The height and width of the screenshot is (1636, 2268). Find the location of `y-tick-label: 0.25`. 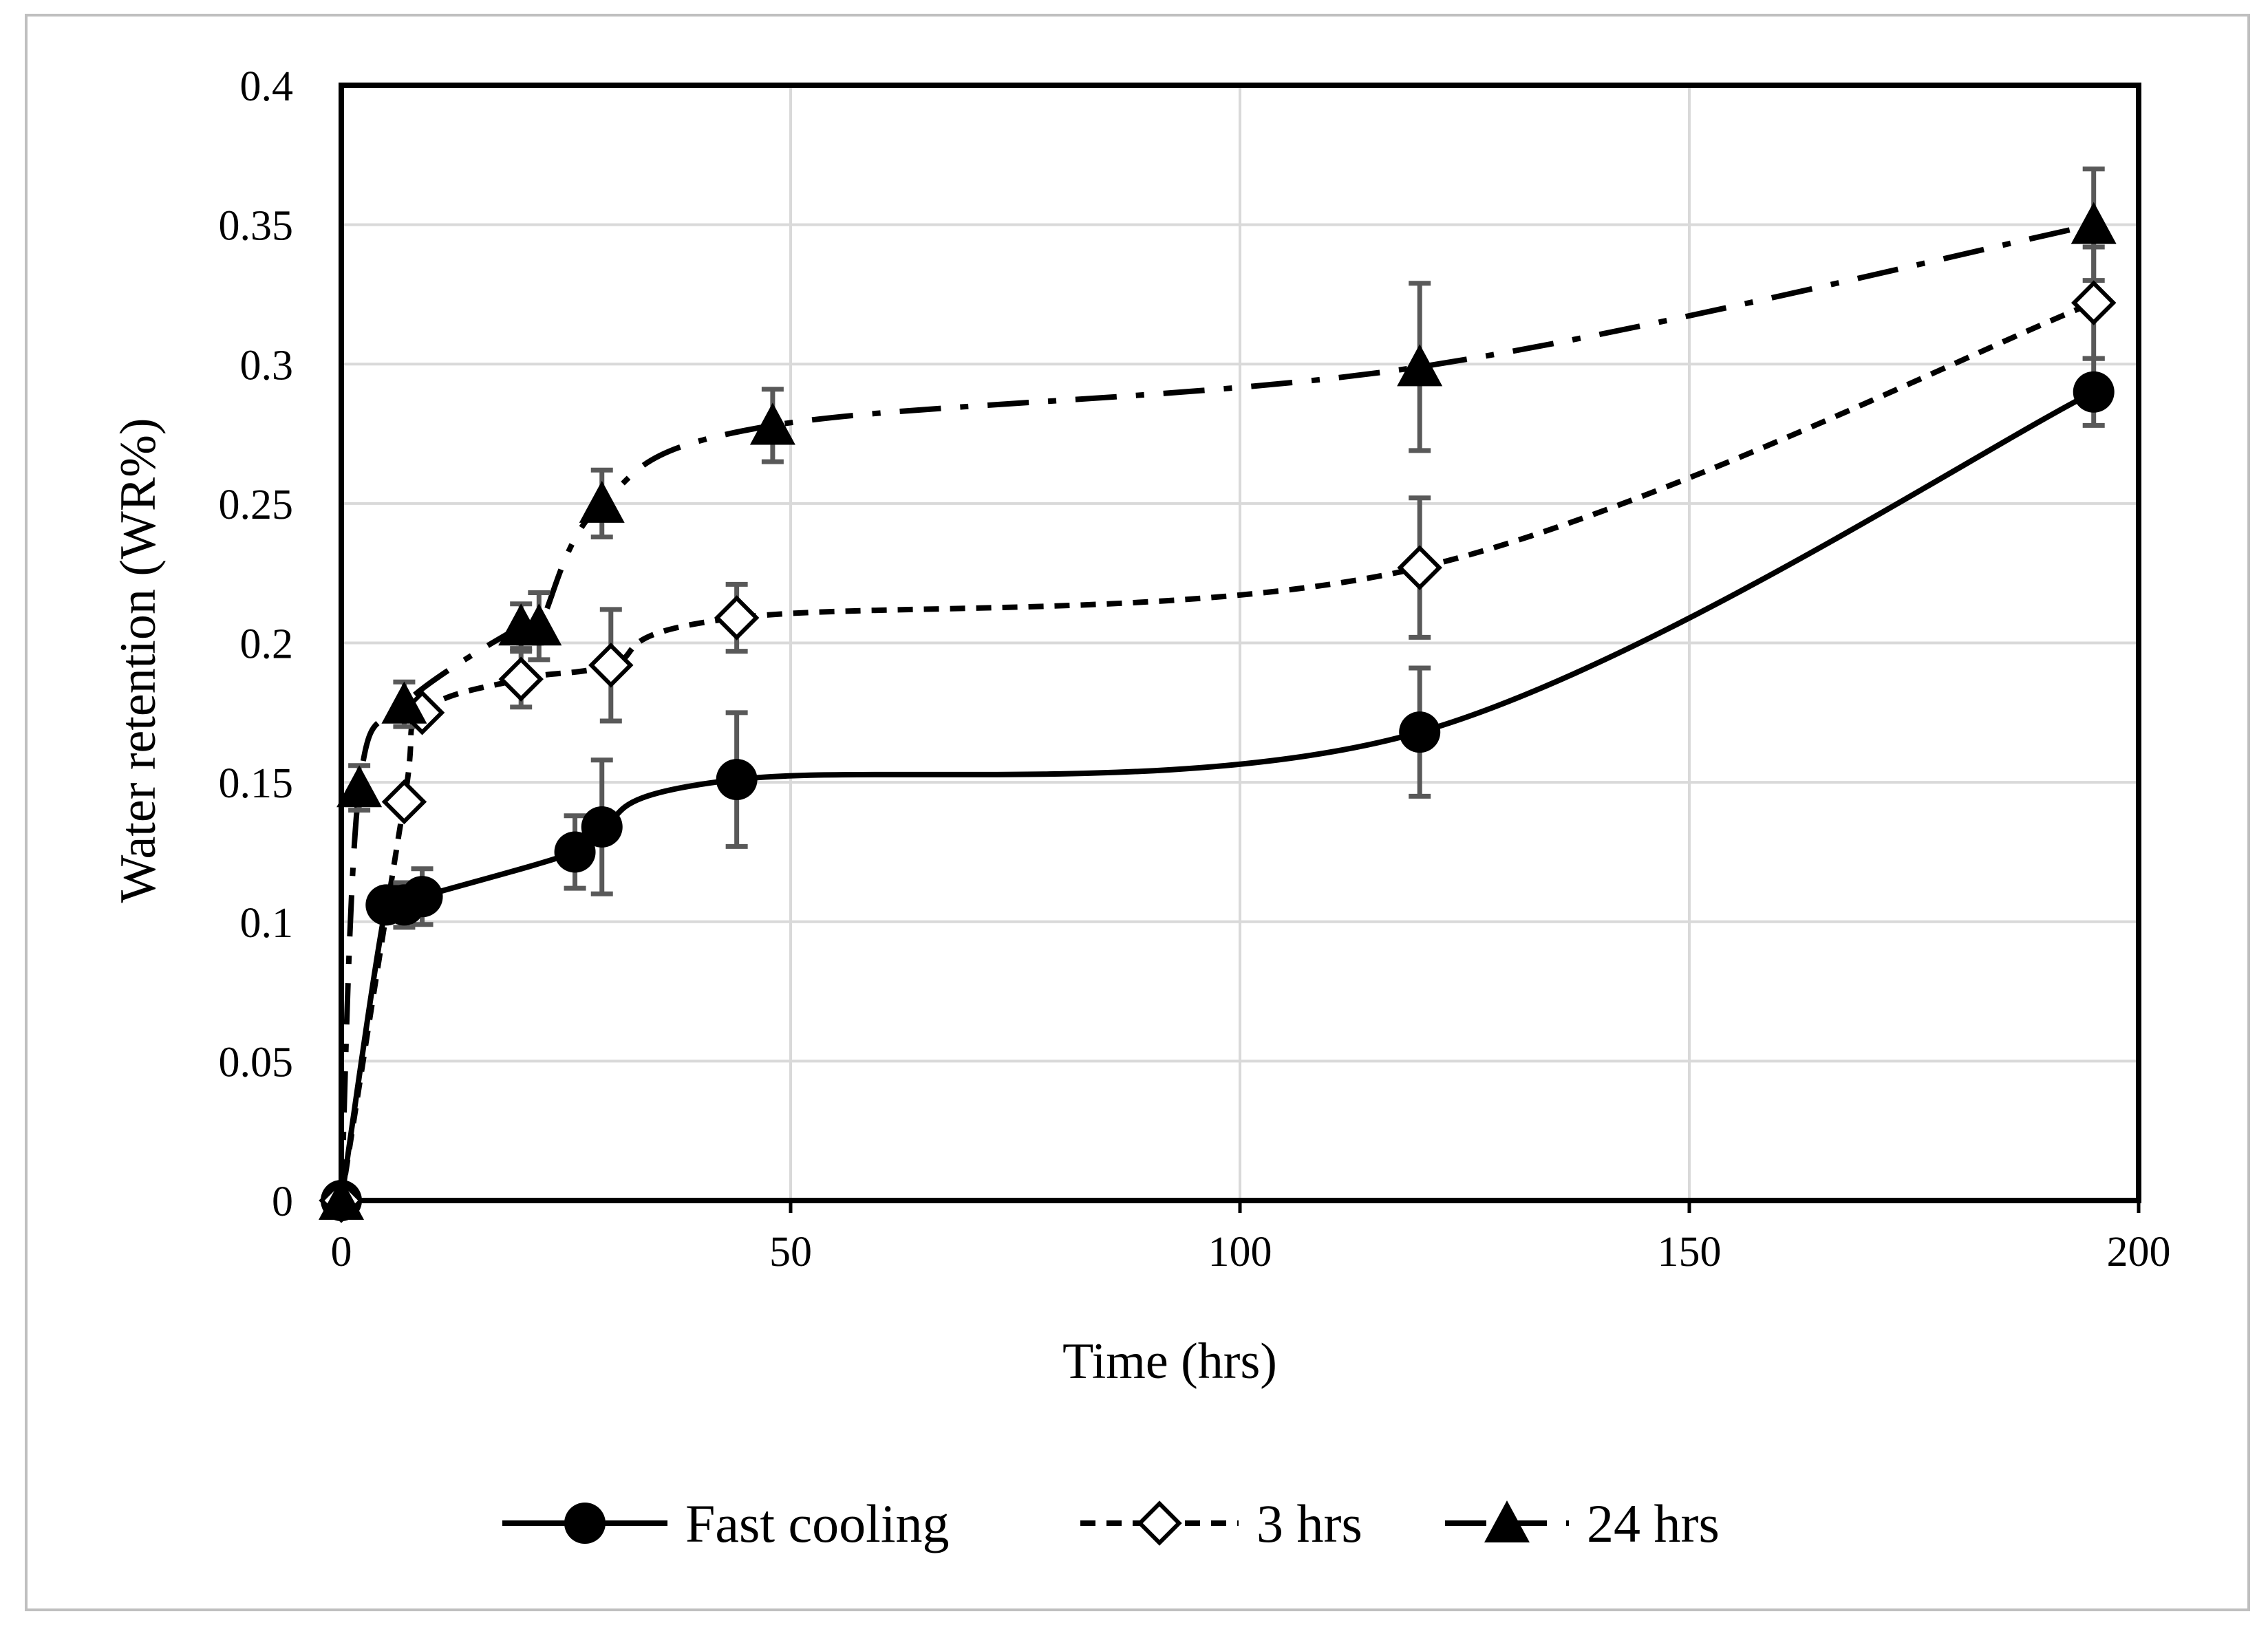

y-tick-label: 0.25 is located at coordinates (256, 505).